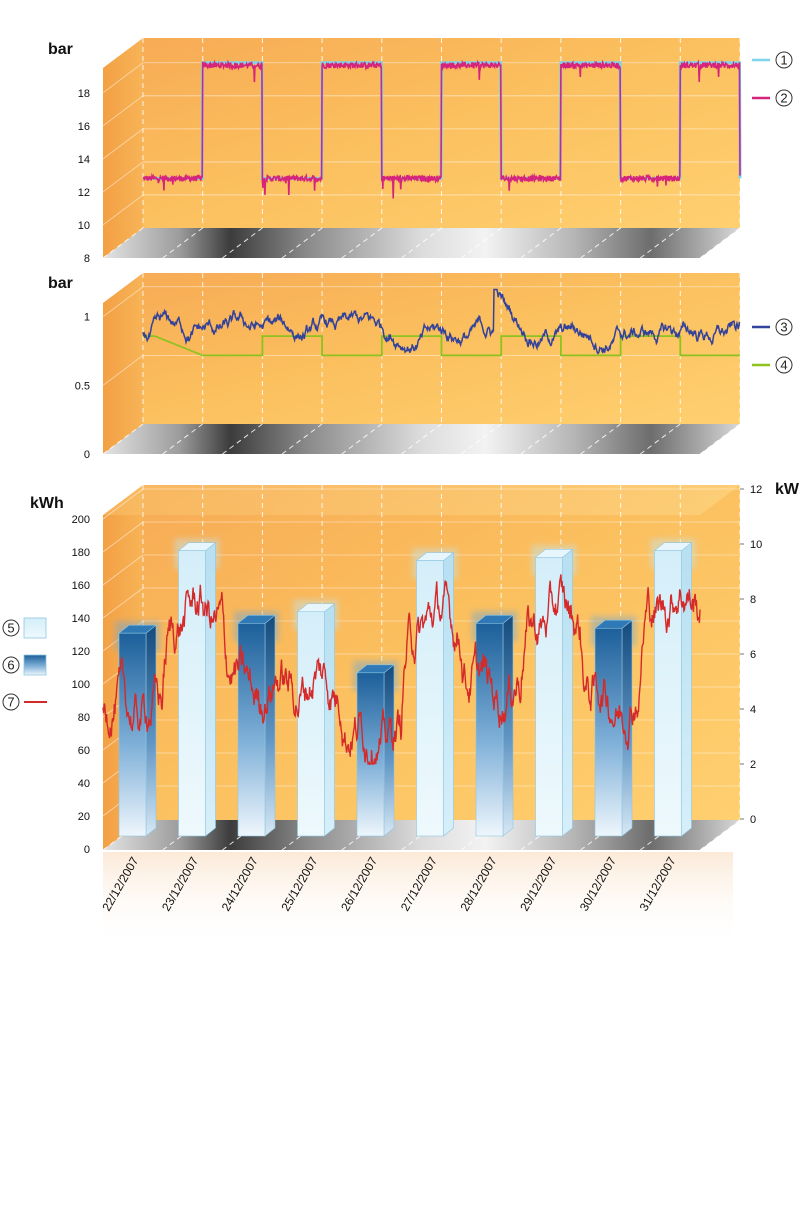 Image resolution: width=800 pixels, height=1210 pixels. I want to click on panel-2-unit-label: bar, so click(60, 283).